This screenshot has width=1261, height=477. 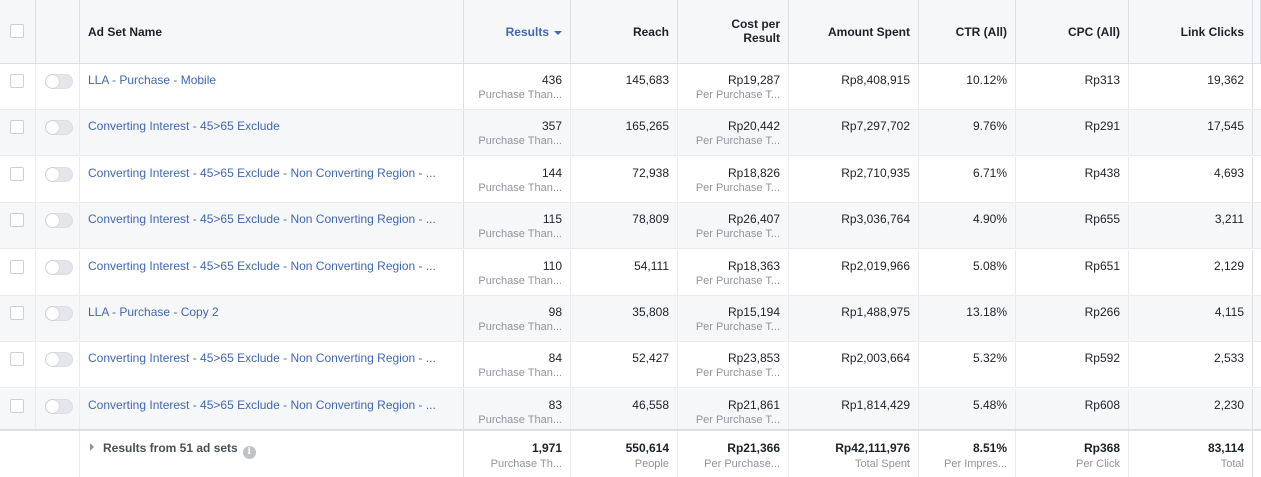 I want to click on ad-set-name-link: Converting Interest - 45>65 Exclude, so click(x=184, y=126).